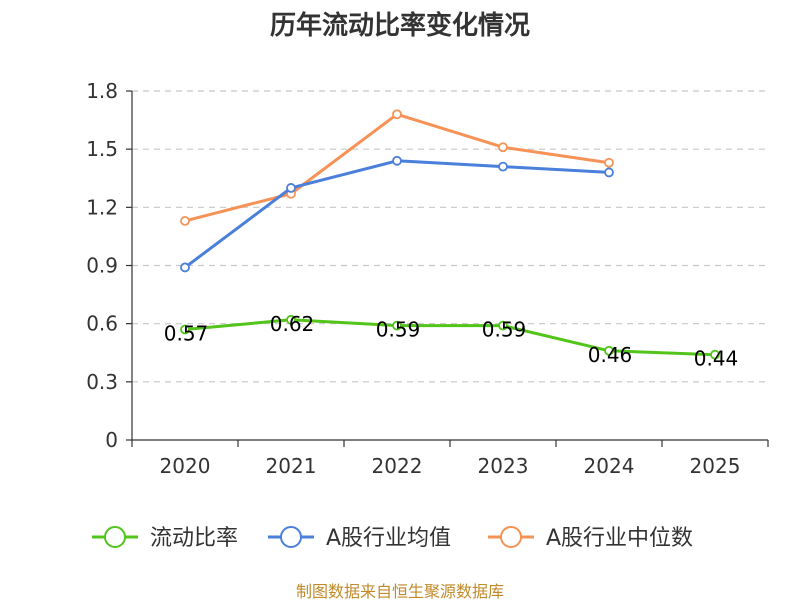  What do you see at coordinates (715, 466) in the screenshot?
I see `x-tick-label: 2025` at bounding box center [715, 466].